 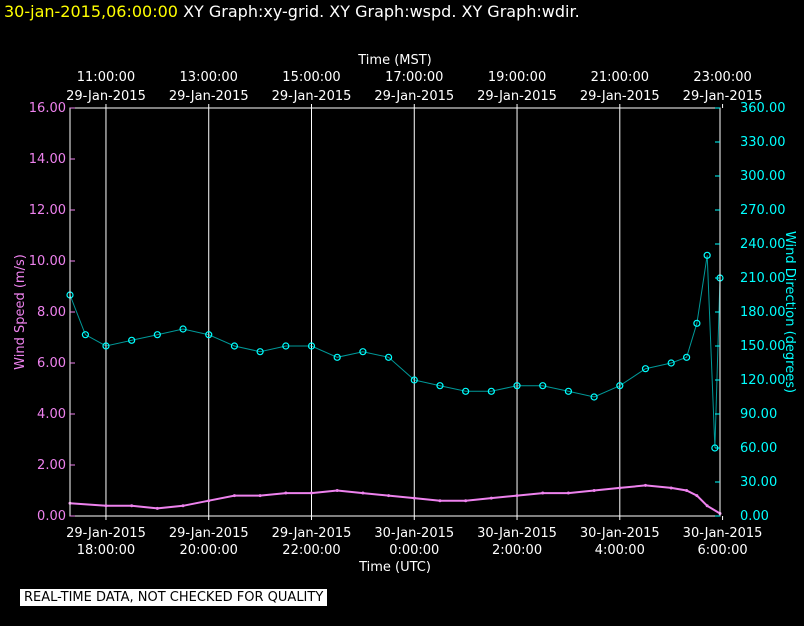 What do you see at coordinates (51, 363) in the screenshot?
I see `left-tick-label: 6.00` at bounding box center [51, 363].